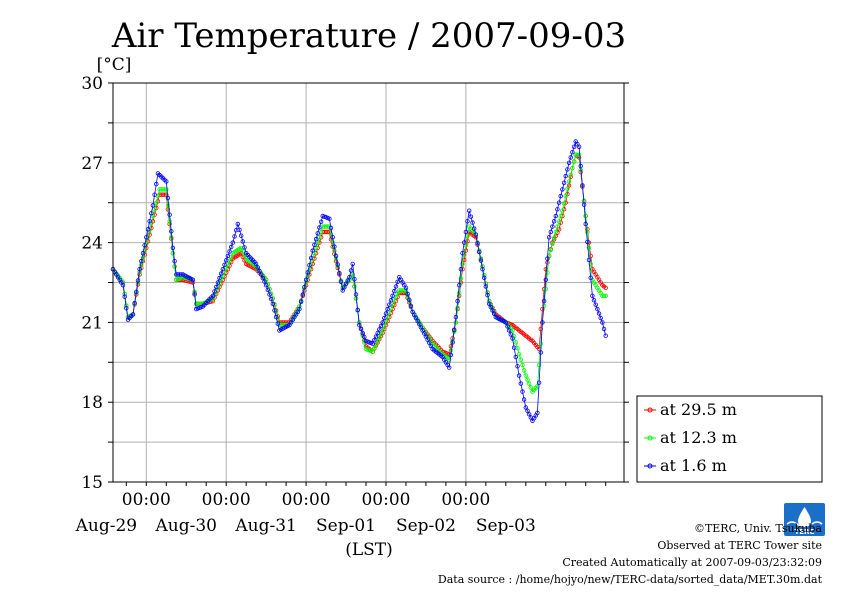  What do you see at coordinates (265, 526) in the screenshot?
I see `x-date-tick-label: Aug-31` at bounding box center [265, 526].